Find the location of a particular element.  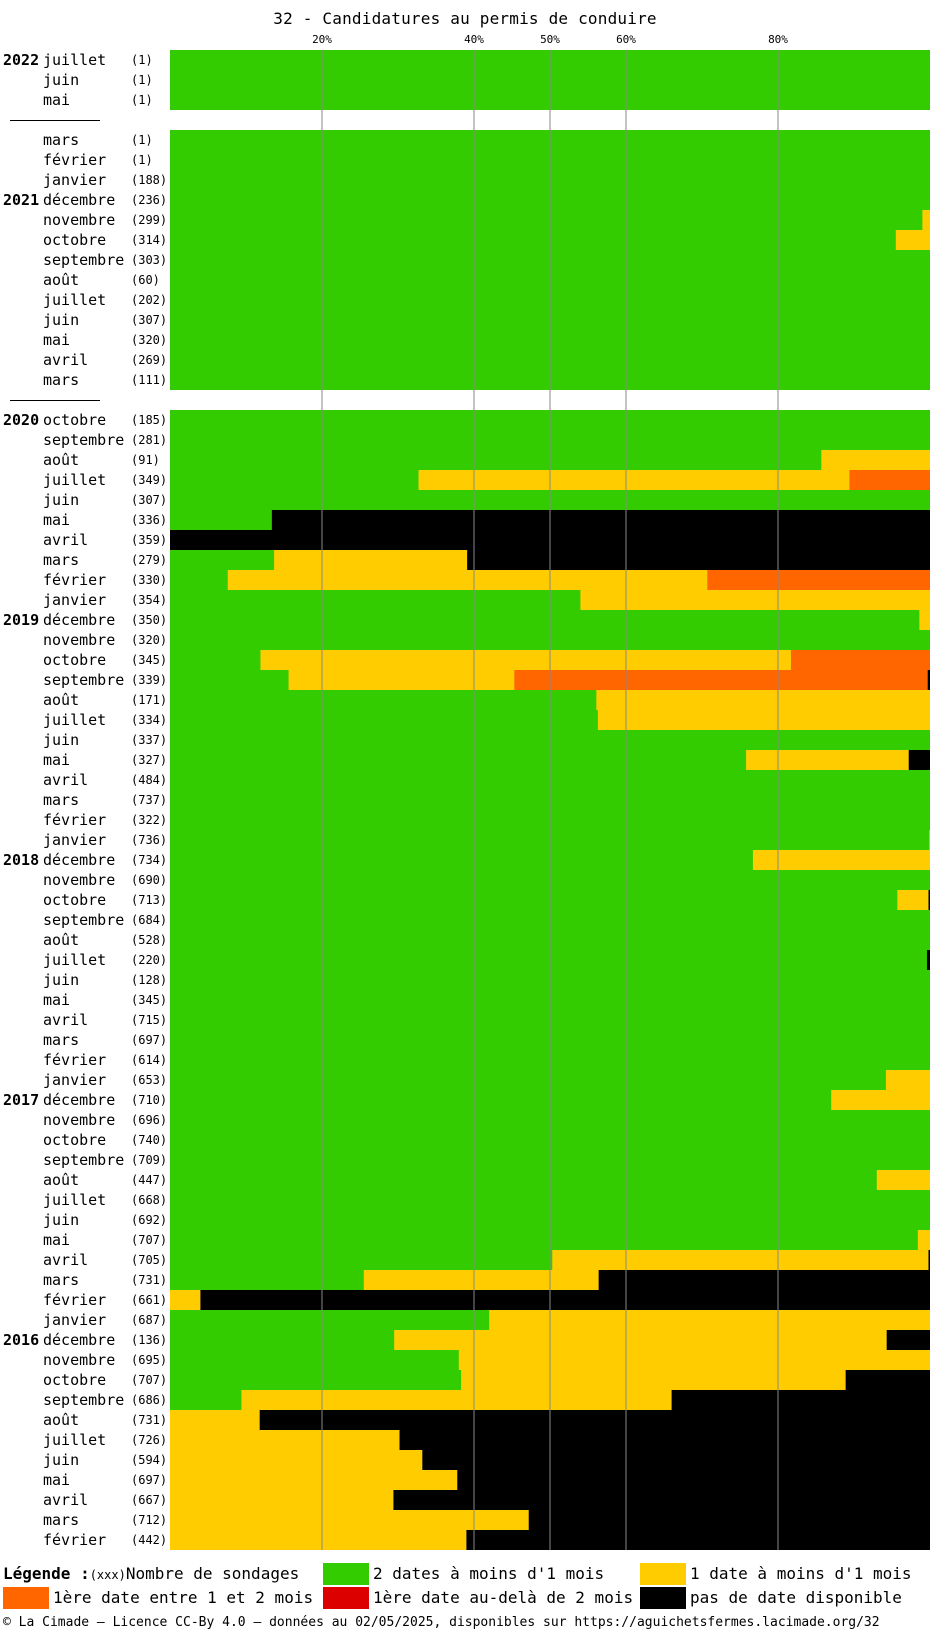

x-tick-label: 60% is located at coordinates (626, 39).